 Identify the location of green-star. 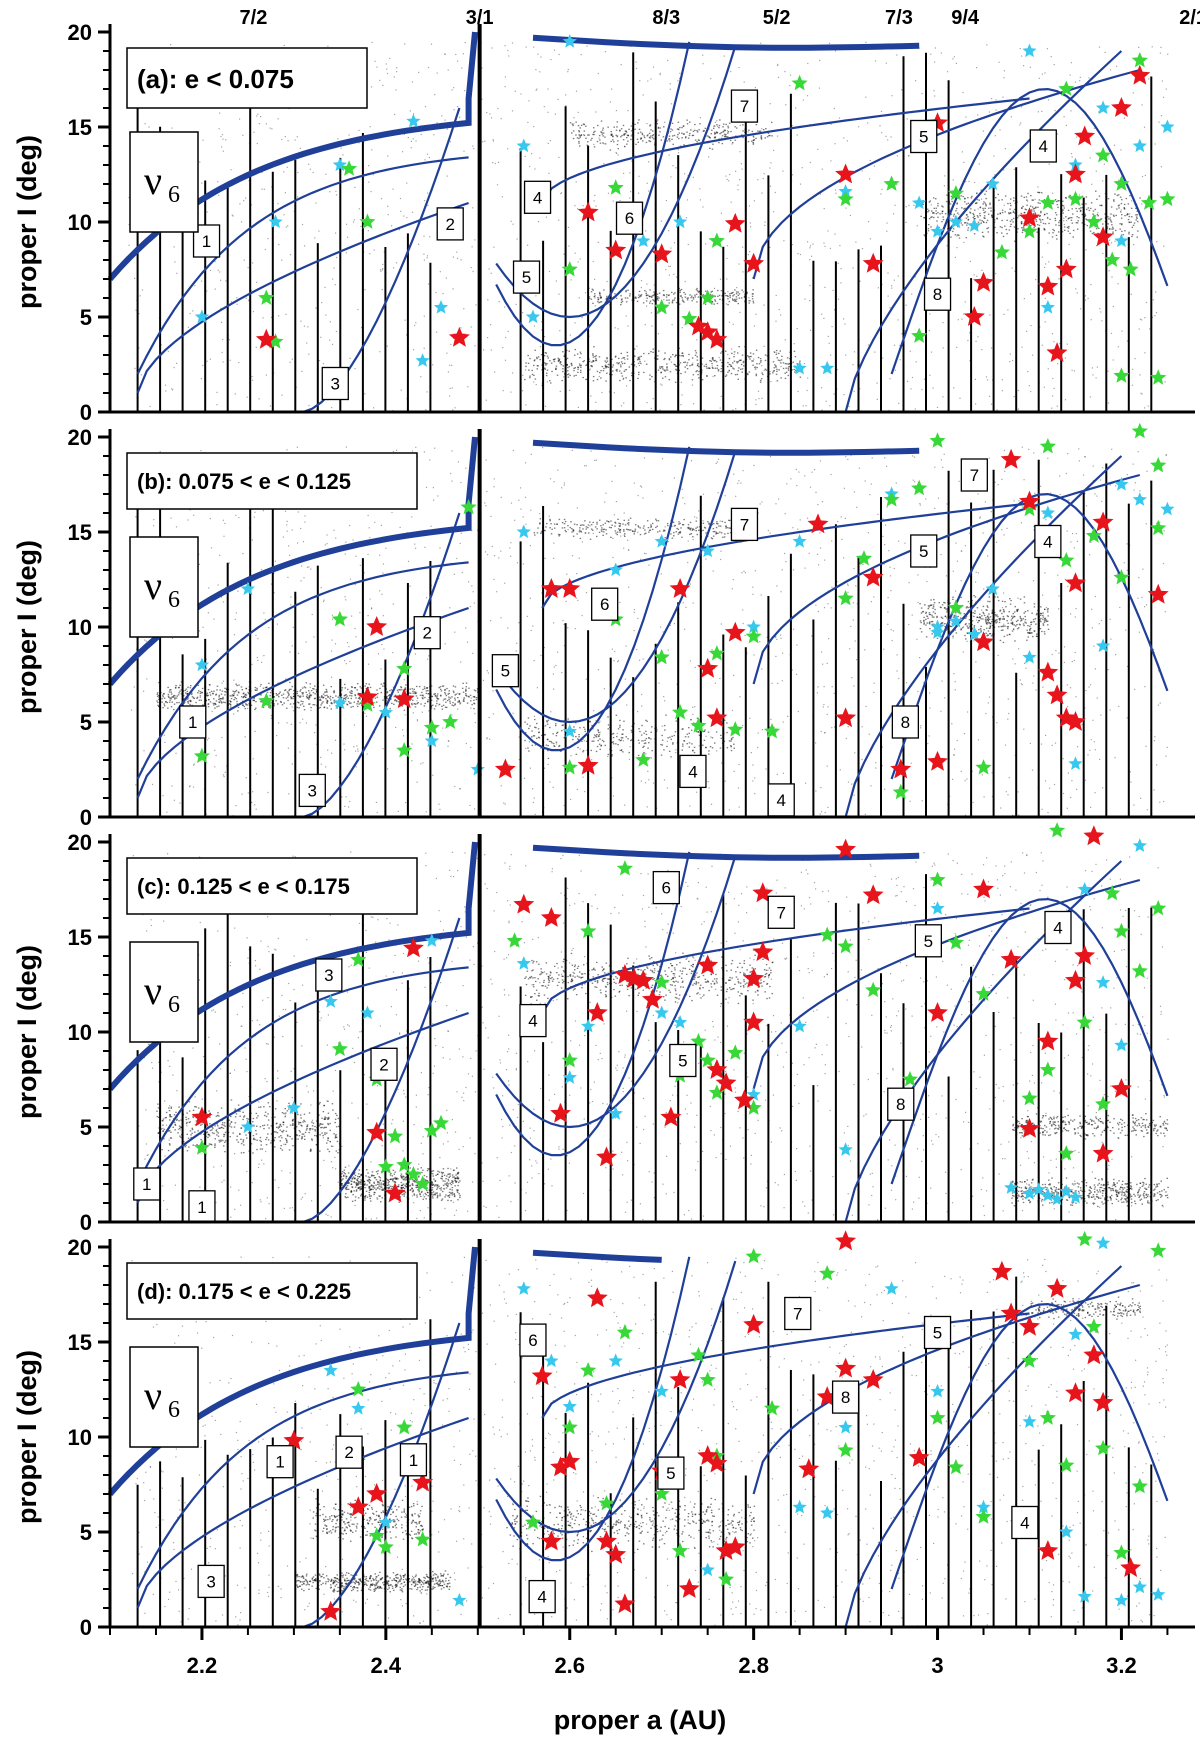
(689, 318).